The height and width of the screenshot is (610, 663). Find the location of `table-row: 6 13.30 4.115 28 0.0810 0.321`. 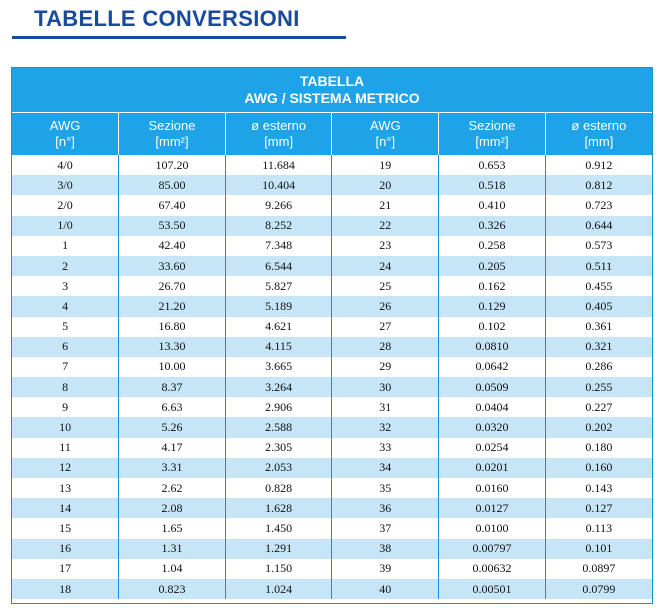

table-row: 6 13.30 4.115 28 0.0810 0.321 is located at coordinates (332, 346).